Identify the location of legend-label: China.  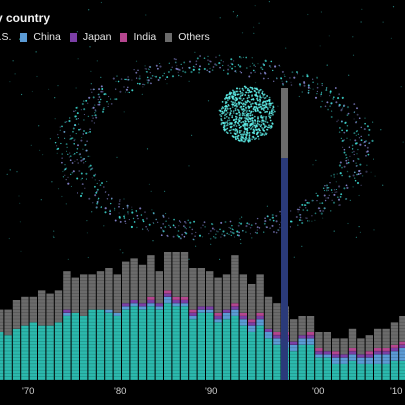
(47, 37).